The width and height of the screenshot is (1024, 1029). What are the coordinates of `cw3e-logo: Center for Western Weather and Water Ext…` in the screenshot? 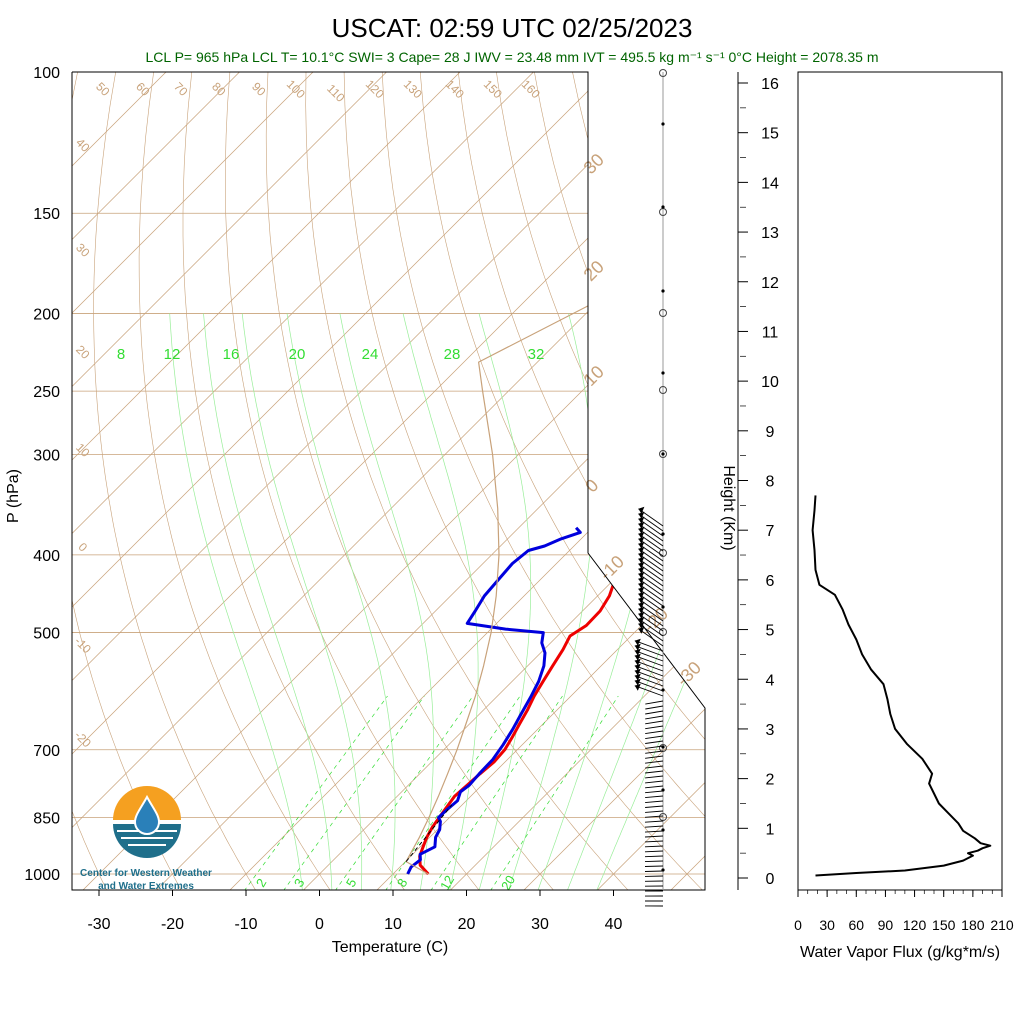 It's located at (146, 839).